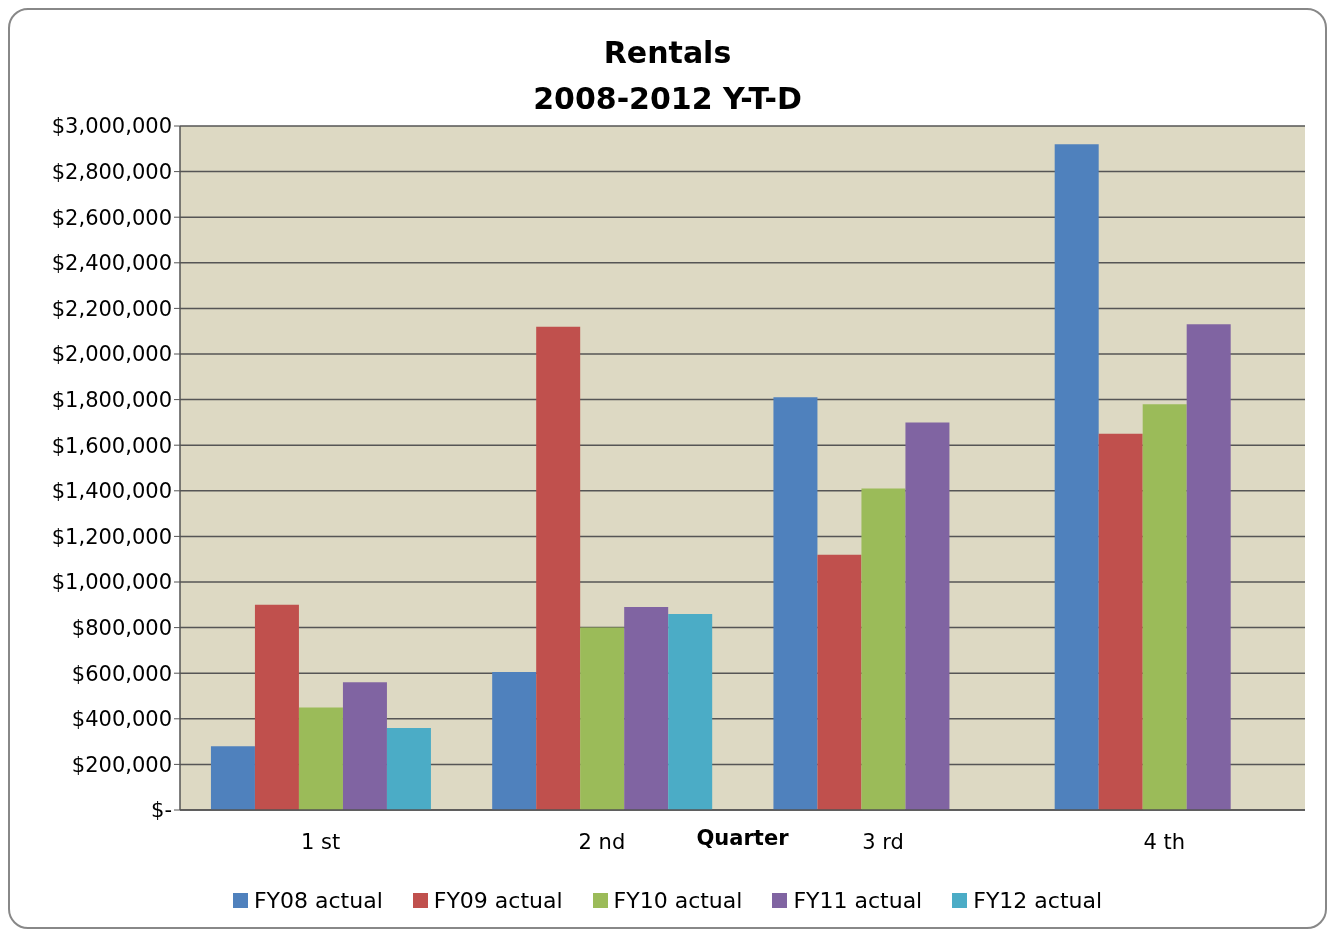 This screenshot has height=937, width=1335. What do you see at coordinates (121, 719) in the screenshot?
I see `y-tick-label: $400,000` at bounding box center [121, 719].